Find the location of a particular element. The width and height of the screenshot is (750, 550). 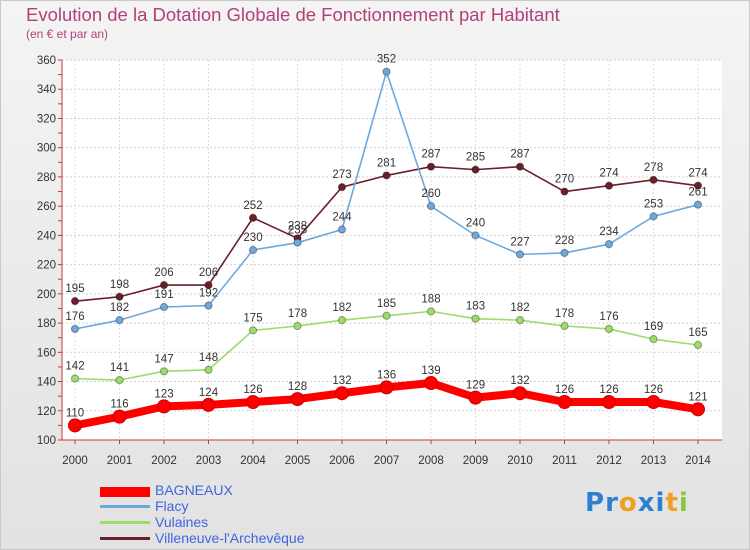

x-tick-label: 2007 is located at coordinates (387, 461).